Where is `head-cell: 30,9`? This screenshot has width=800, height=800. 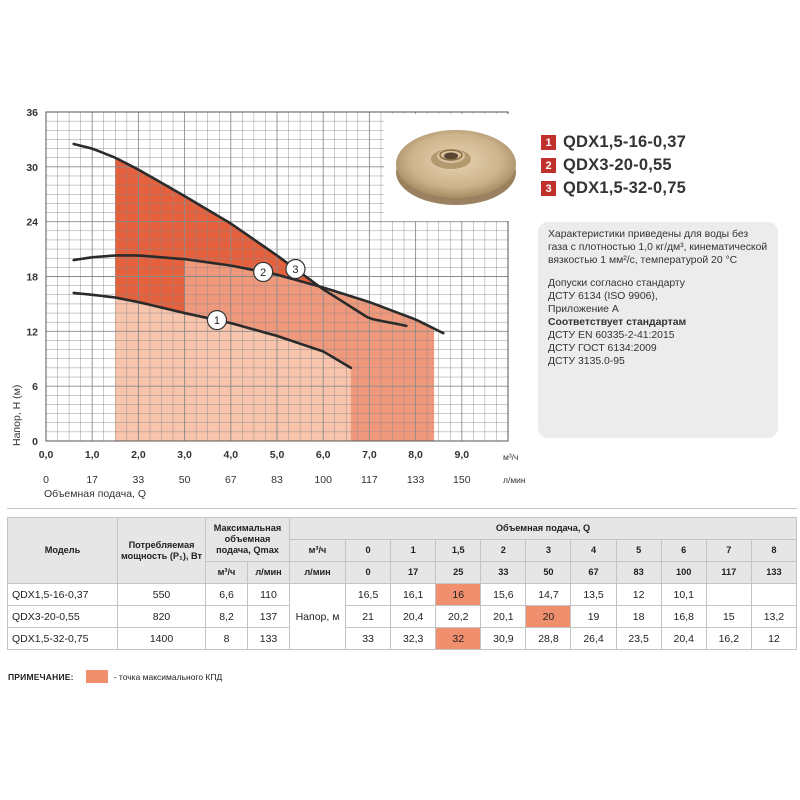 head-cell: 30,9 is located at coordinates (503, 638).